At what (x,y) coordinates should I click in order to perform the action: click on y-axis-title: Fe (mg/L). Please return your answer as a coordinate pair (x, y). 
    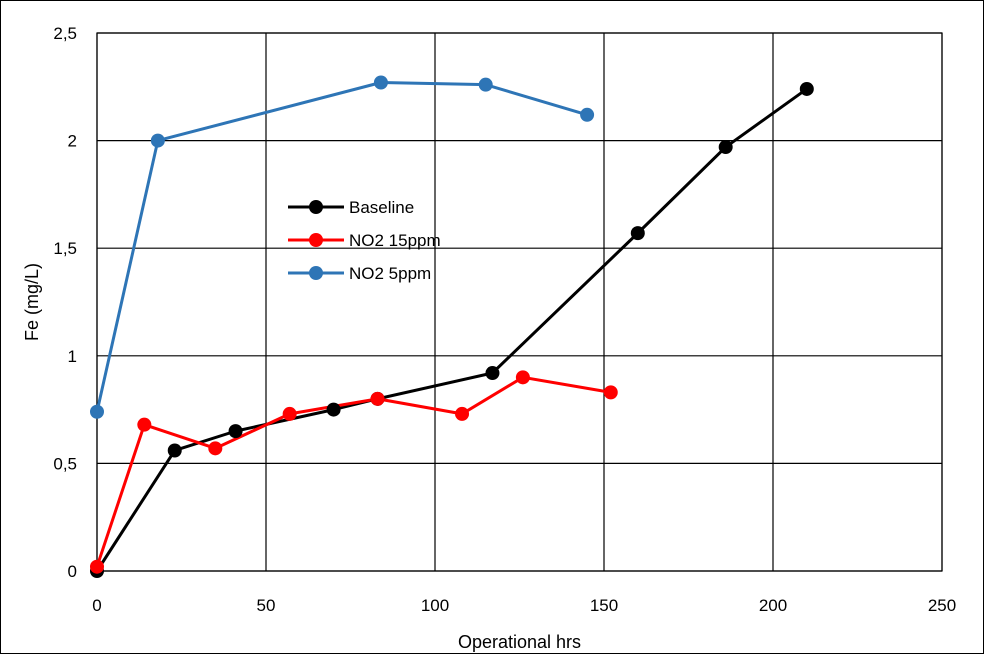
    Looking at the image, I should click on (32, 302).